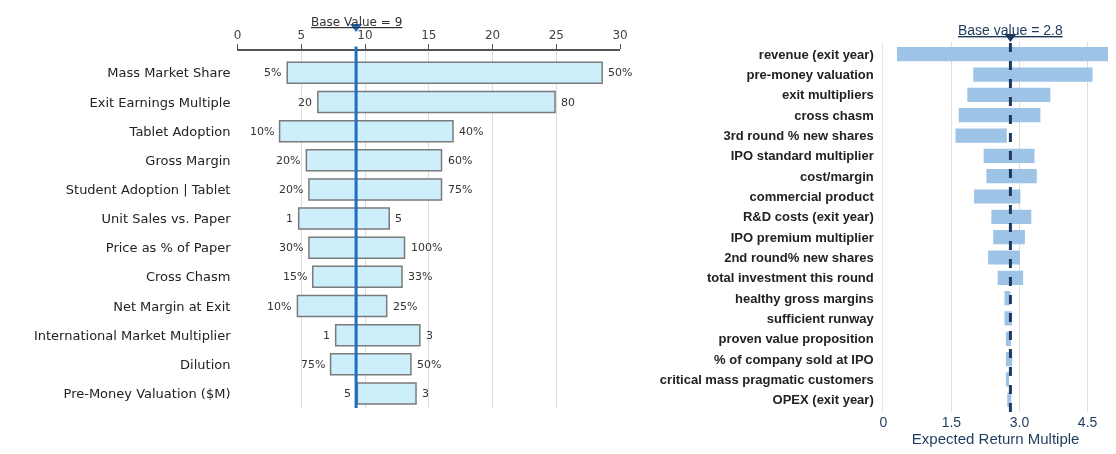  Describe the element at coordinates (460, 160) in the screenshot. I see `annotation: 60%` at that location.